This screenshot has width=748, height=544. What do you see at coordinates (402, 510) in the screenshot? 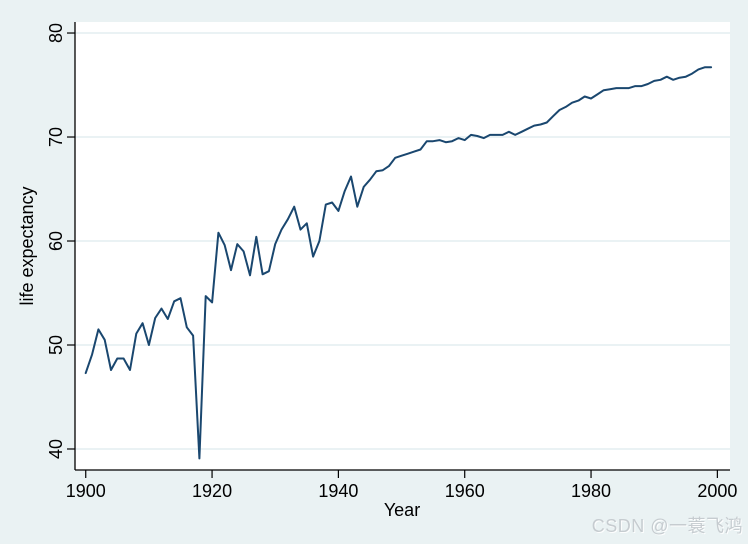
I see `x-axis-title: Year` at bounding box center [402, 510].